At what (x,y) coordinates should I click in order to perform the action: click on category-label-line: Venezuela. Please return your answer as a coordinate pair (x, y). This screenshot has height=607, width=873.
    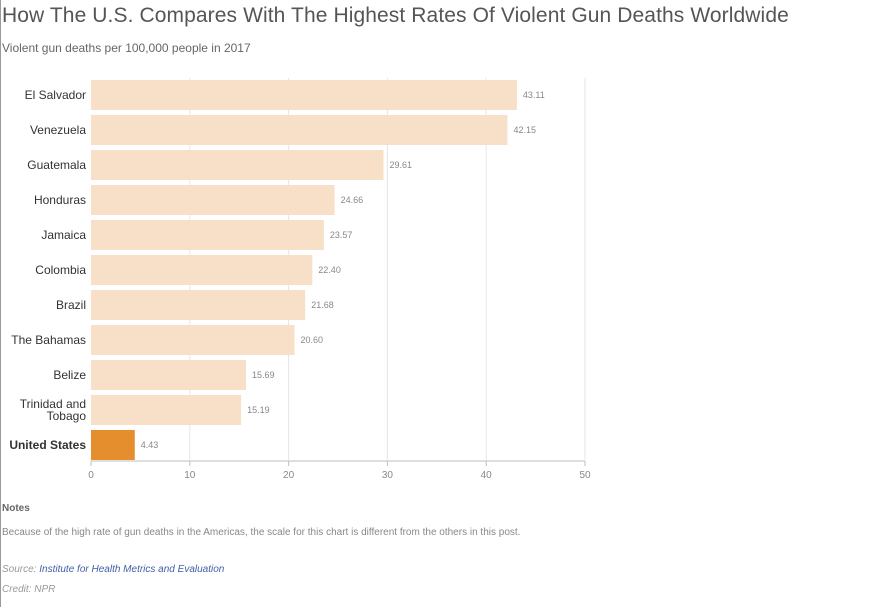
    Looking at the image, I should click on (58, 130).